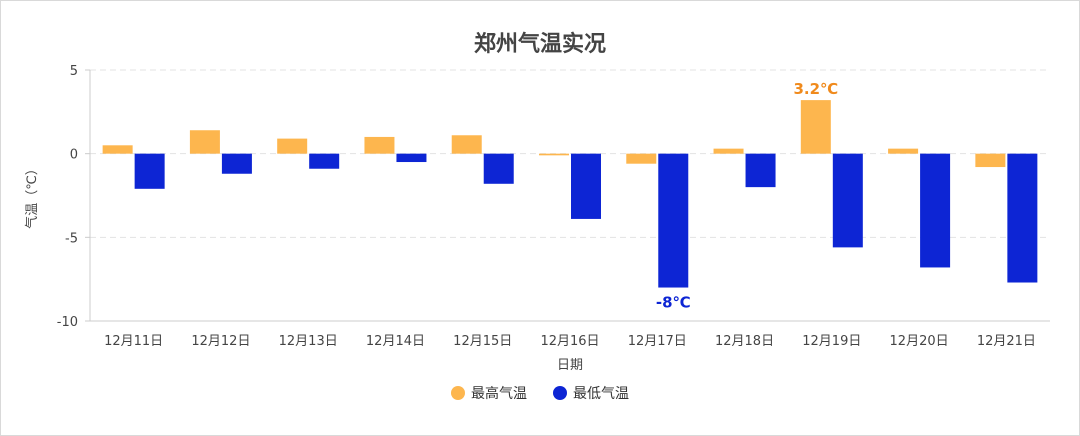 The height and width of the screenshot is (436, 1080). What do you see at coordinates (499, 394) in the screenshot?
I see `legend-label-high: 最高气温` at bounding box center [499, 394].